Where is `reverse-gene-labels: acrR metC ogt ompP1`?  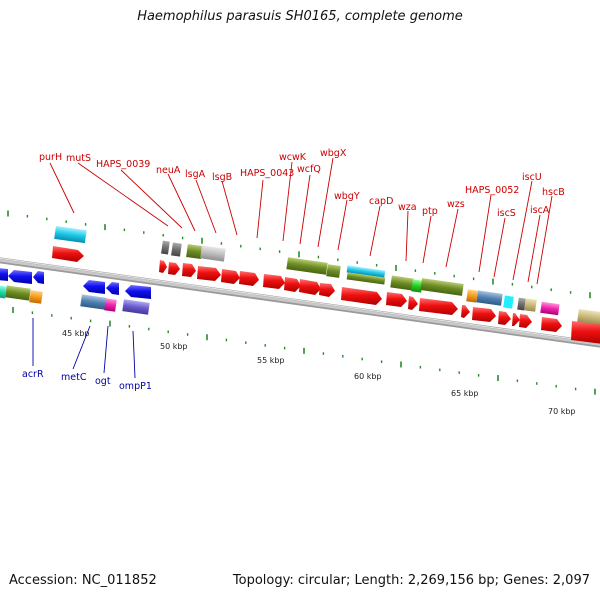 reverse-gene-labels: acrR metC ogt ompP1 is located at coordinates (87, 380).